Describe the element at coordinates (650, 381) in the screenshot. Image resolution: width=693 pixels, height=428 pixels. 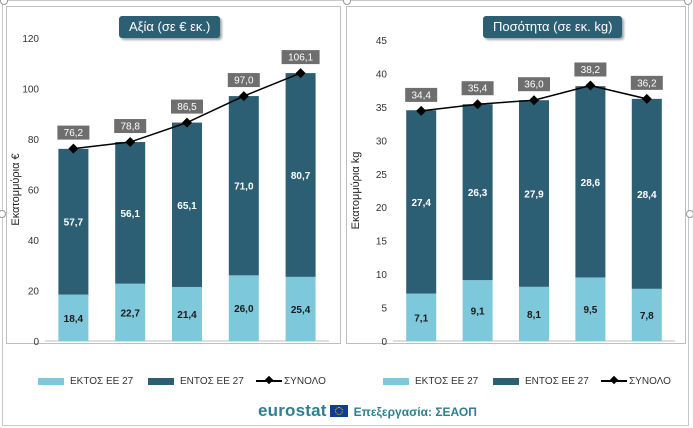
I see `legend-label-total: ΣΥΝΟΛΟ` at that location.